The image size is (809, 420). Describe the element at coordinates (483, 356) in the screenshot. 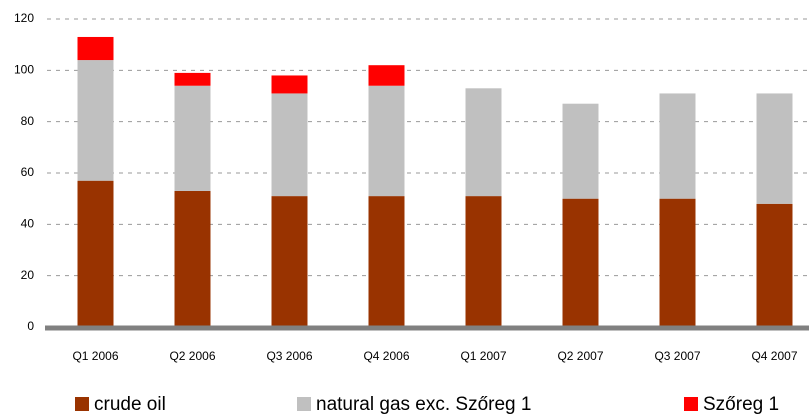

I see `x-tick-label: Q1 2007` at that location.